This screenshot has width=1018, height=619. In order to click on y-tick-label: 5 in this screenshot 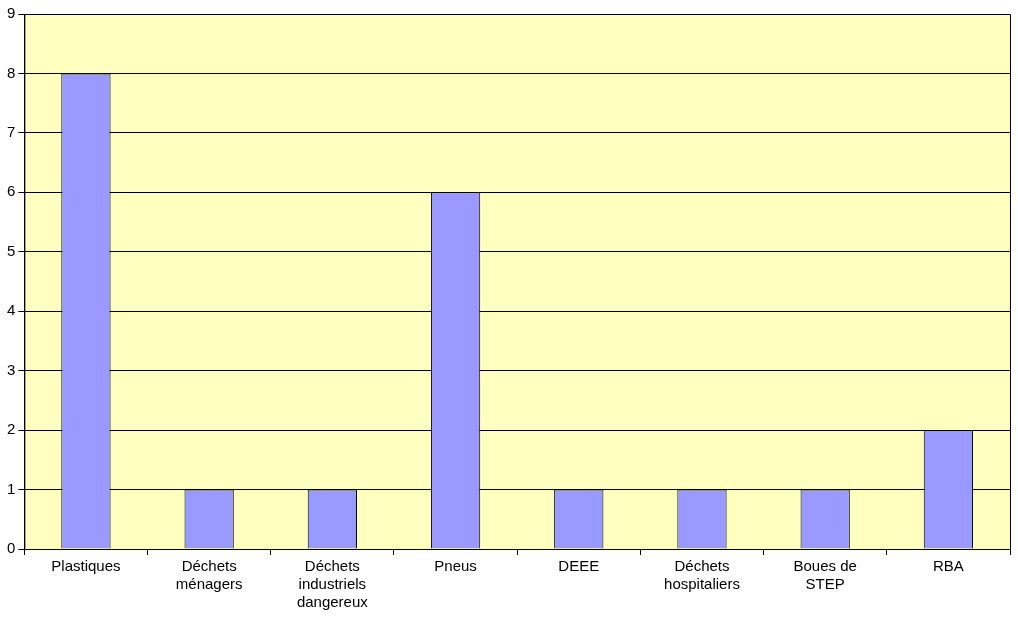, I will do `click(11, 250)`.